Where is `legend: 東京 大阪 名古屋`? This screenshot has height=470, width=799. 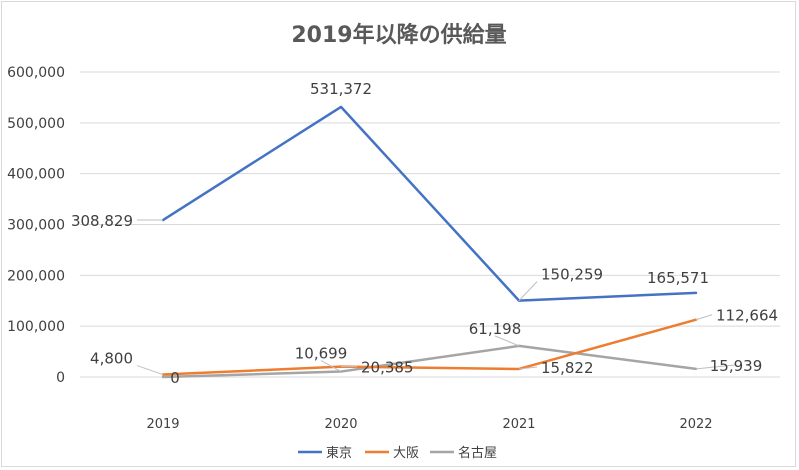 legend: 東京 大阪 名古屋 is located at coordinates (397, 453).